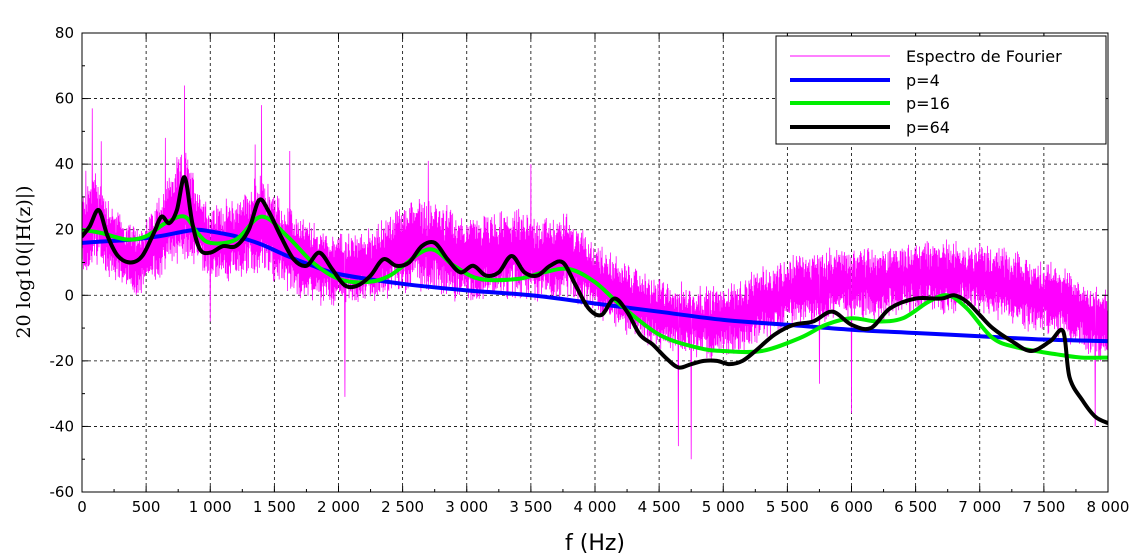 Image resolution: width=1139 pixels, height=560 pixels. I want to click on y-tick-label: -60, so click(62, 492).